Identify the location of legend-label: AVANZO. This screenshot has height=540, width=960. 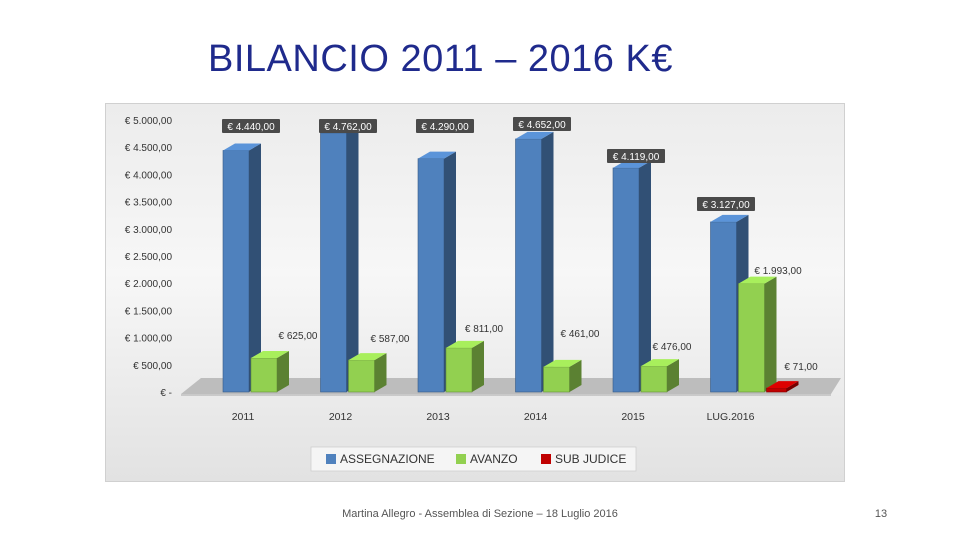
(494, 459).